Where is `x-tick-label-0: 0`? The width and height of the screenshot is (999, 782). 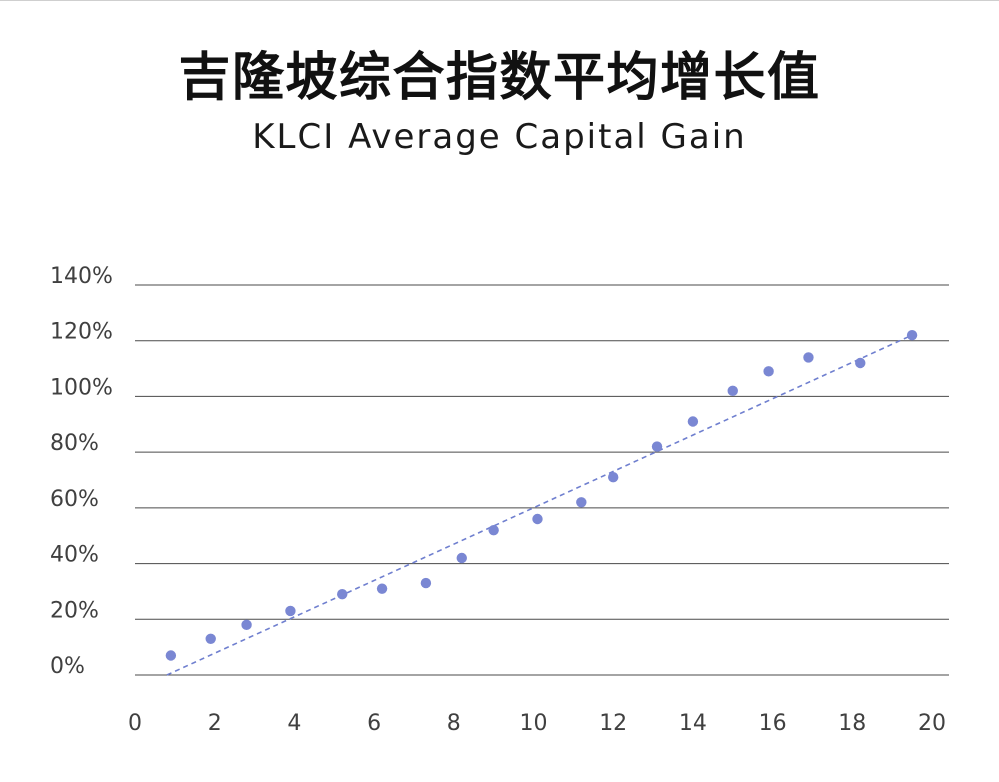 x-tick-label-0: 0 is located at coordinates (135, 723).